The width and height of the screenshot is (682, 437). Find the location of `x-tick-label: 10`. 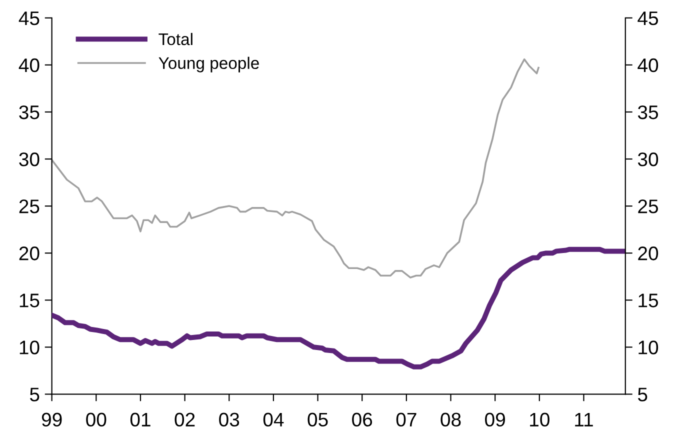

x-tick-label: 10 is located at coordinates (540, 419).